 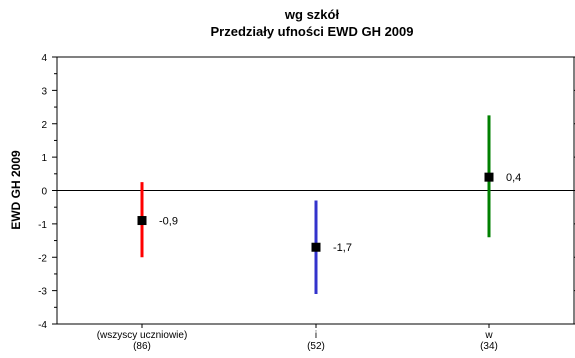 I want to click on y-tick-label: 0, so click(x=44, y=192).